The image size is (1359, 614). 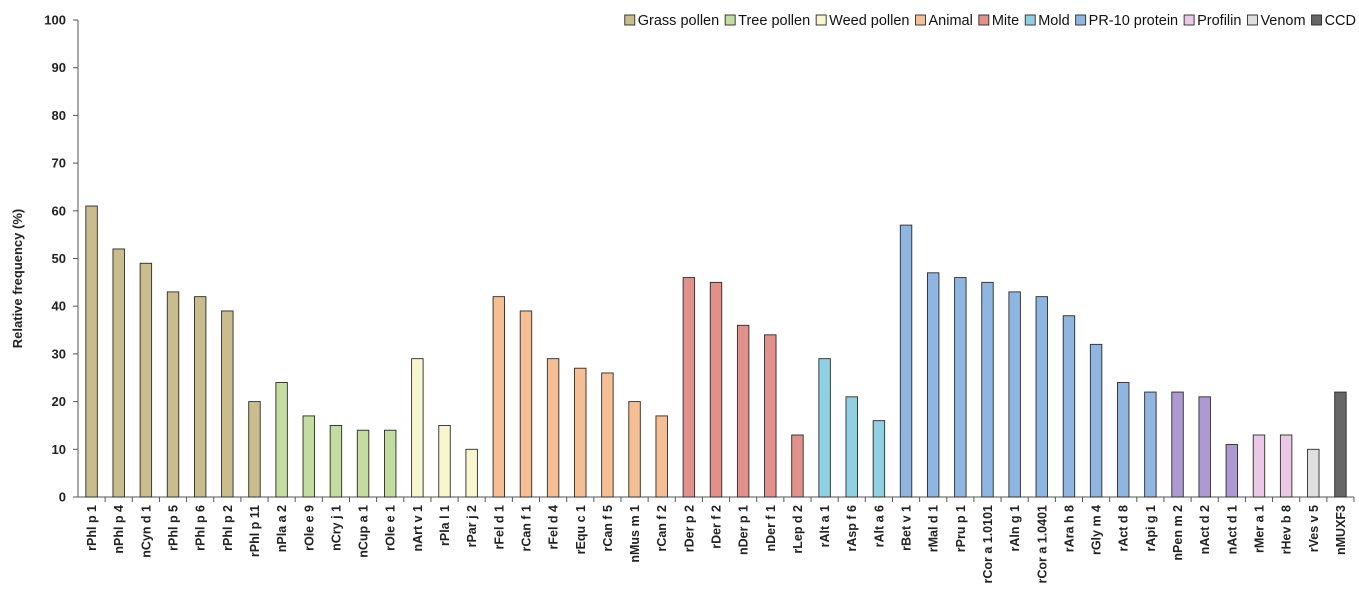 I want to click on legend-label: Weed pollen, so click(x=869, y=21).